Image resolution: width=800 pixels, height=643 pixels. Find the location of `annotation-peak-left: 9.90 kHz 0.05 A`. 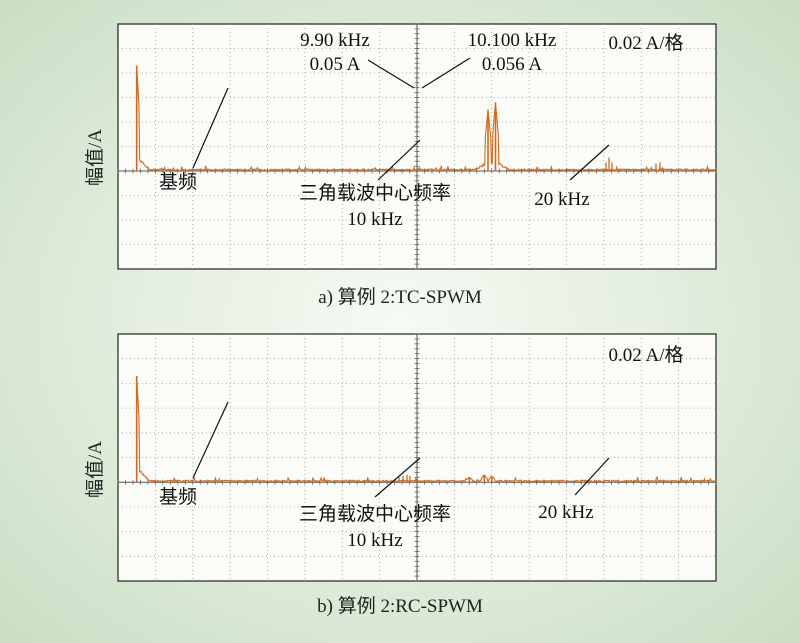

annotation-peak-left: 9.90 kHz 0.05 A is located at coordinates (357, 59).